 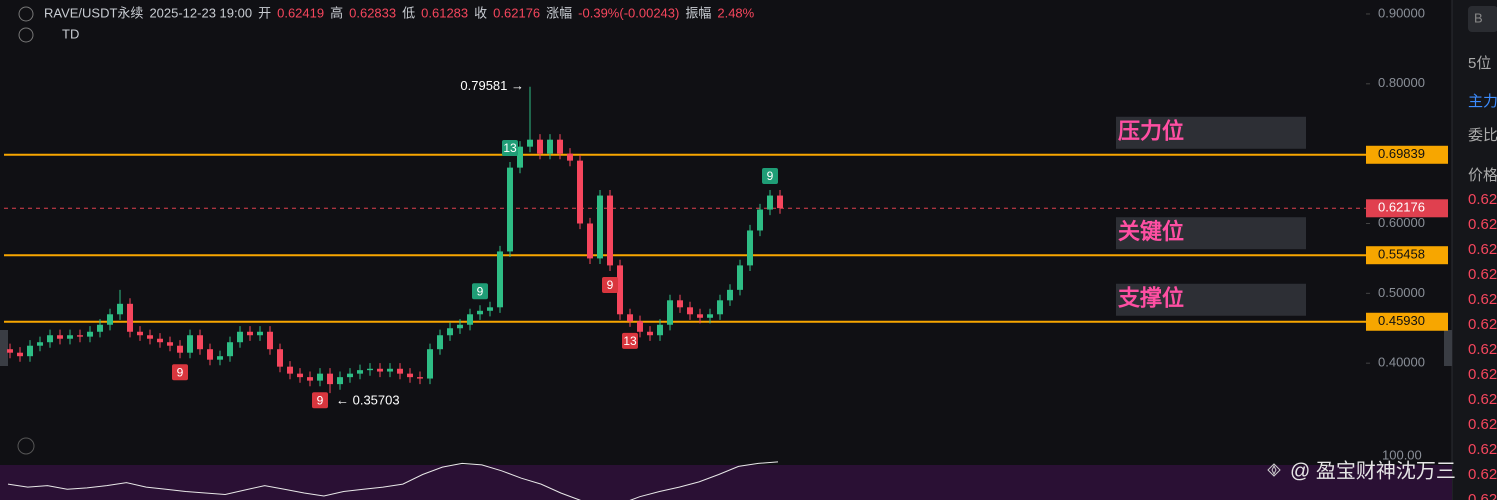 I want to click on side-row: 5位, so click(x=1479, y=63).